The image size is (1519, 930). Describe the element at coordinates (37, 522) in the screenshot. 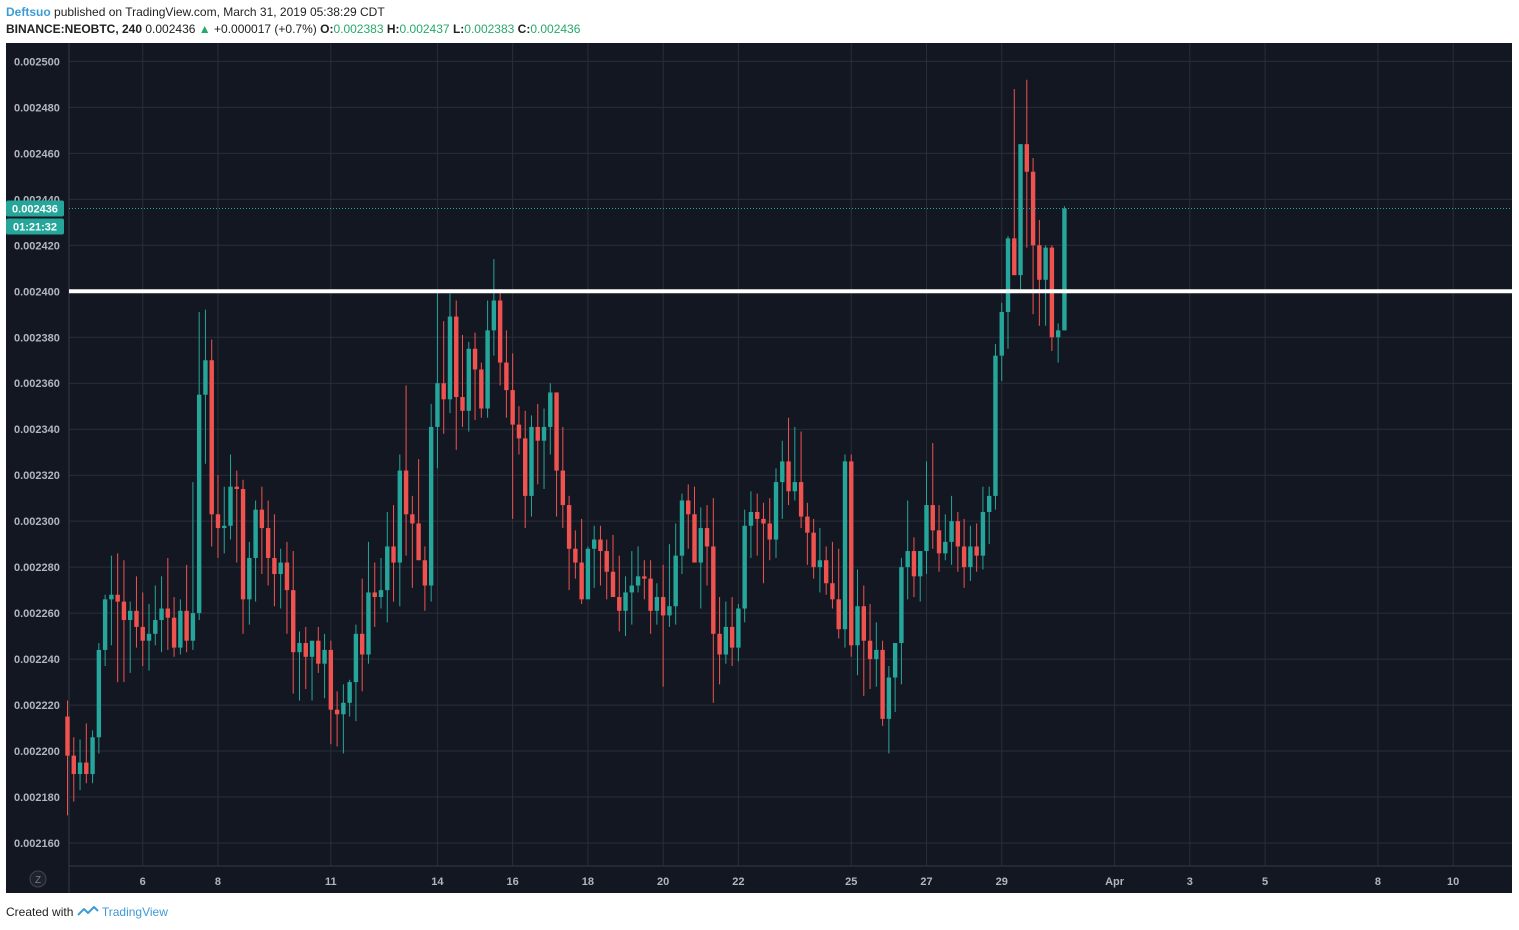

I see `price-tick-label: 0.002300` at that location.